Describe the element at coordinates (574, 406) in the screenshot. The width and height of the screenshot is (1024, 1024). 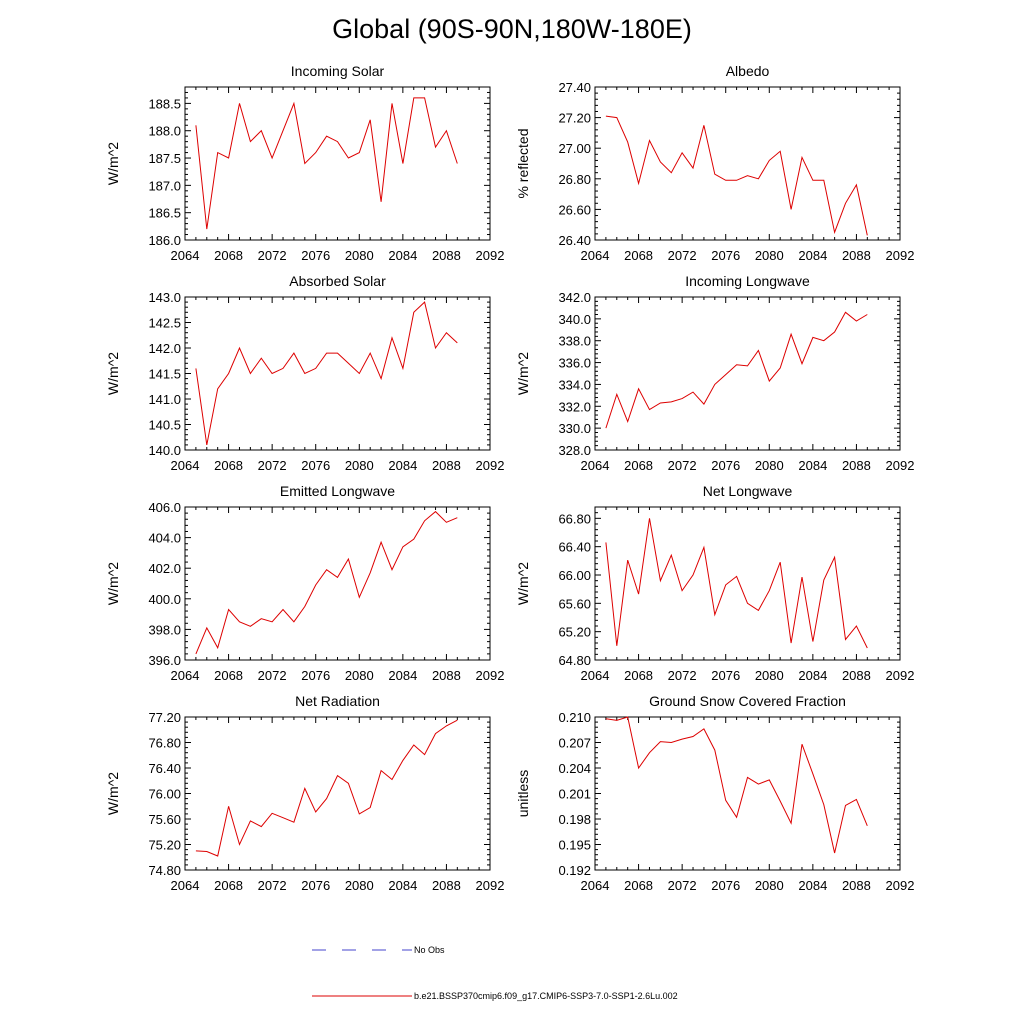
I see `y-tick-label: 332.0` at that location.